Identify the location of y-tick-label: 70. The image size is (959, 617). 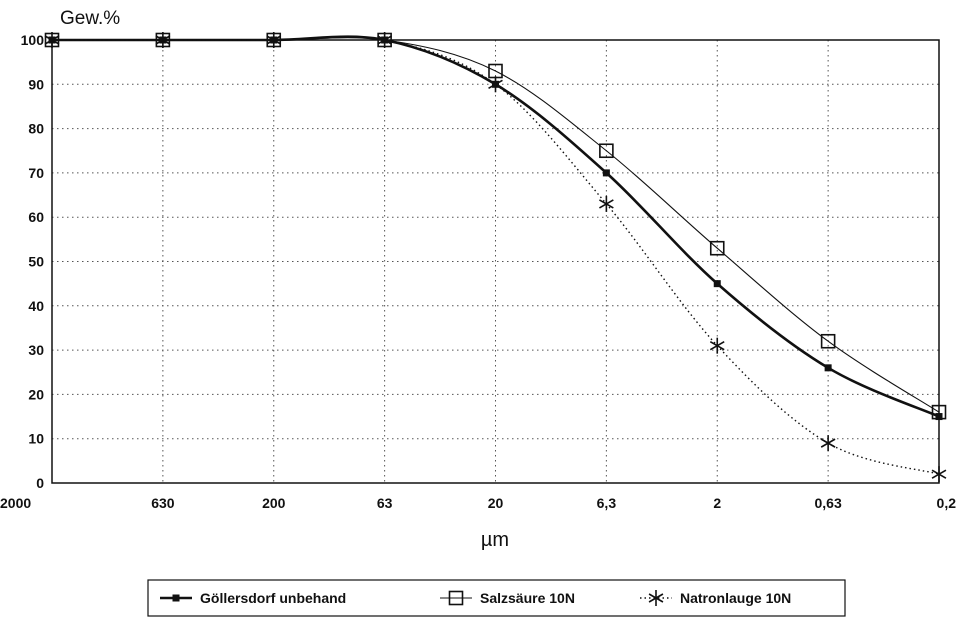
(36, 173).